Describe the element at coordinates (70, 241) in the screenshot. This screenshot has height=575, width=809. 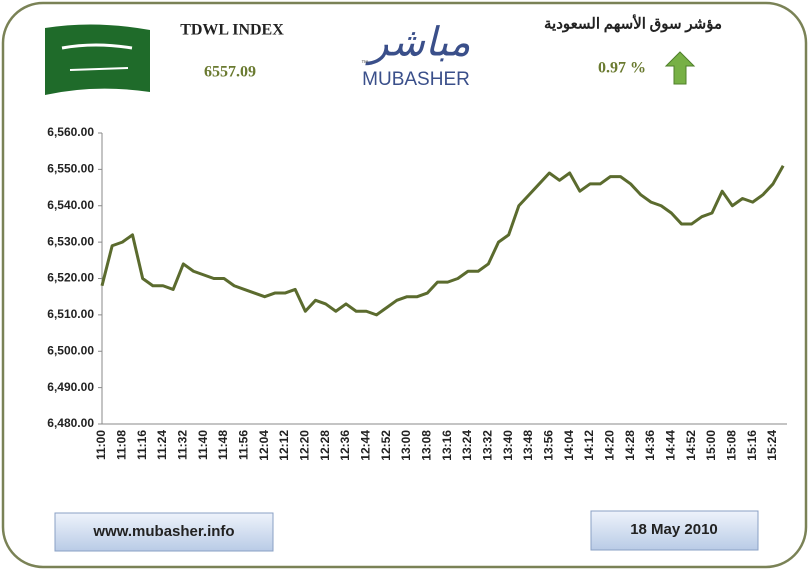
I see `y-tick-label: 6,530.00` at that location.